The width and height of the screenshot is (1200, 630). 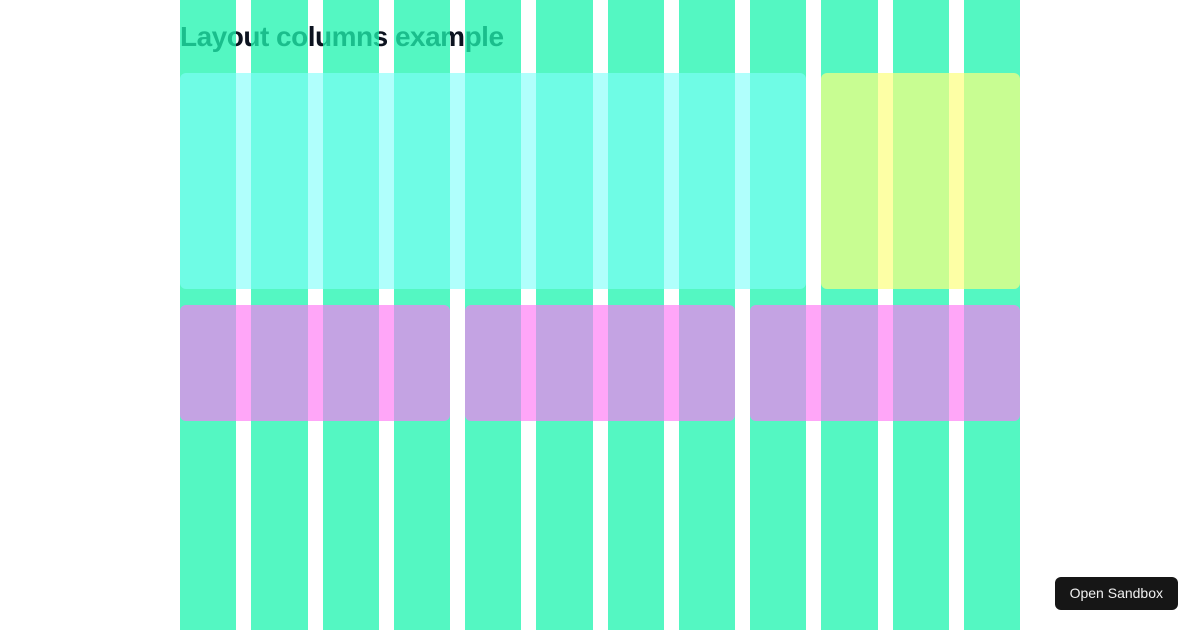 I want to click on yellow-block, so click(x=920, y=181).